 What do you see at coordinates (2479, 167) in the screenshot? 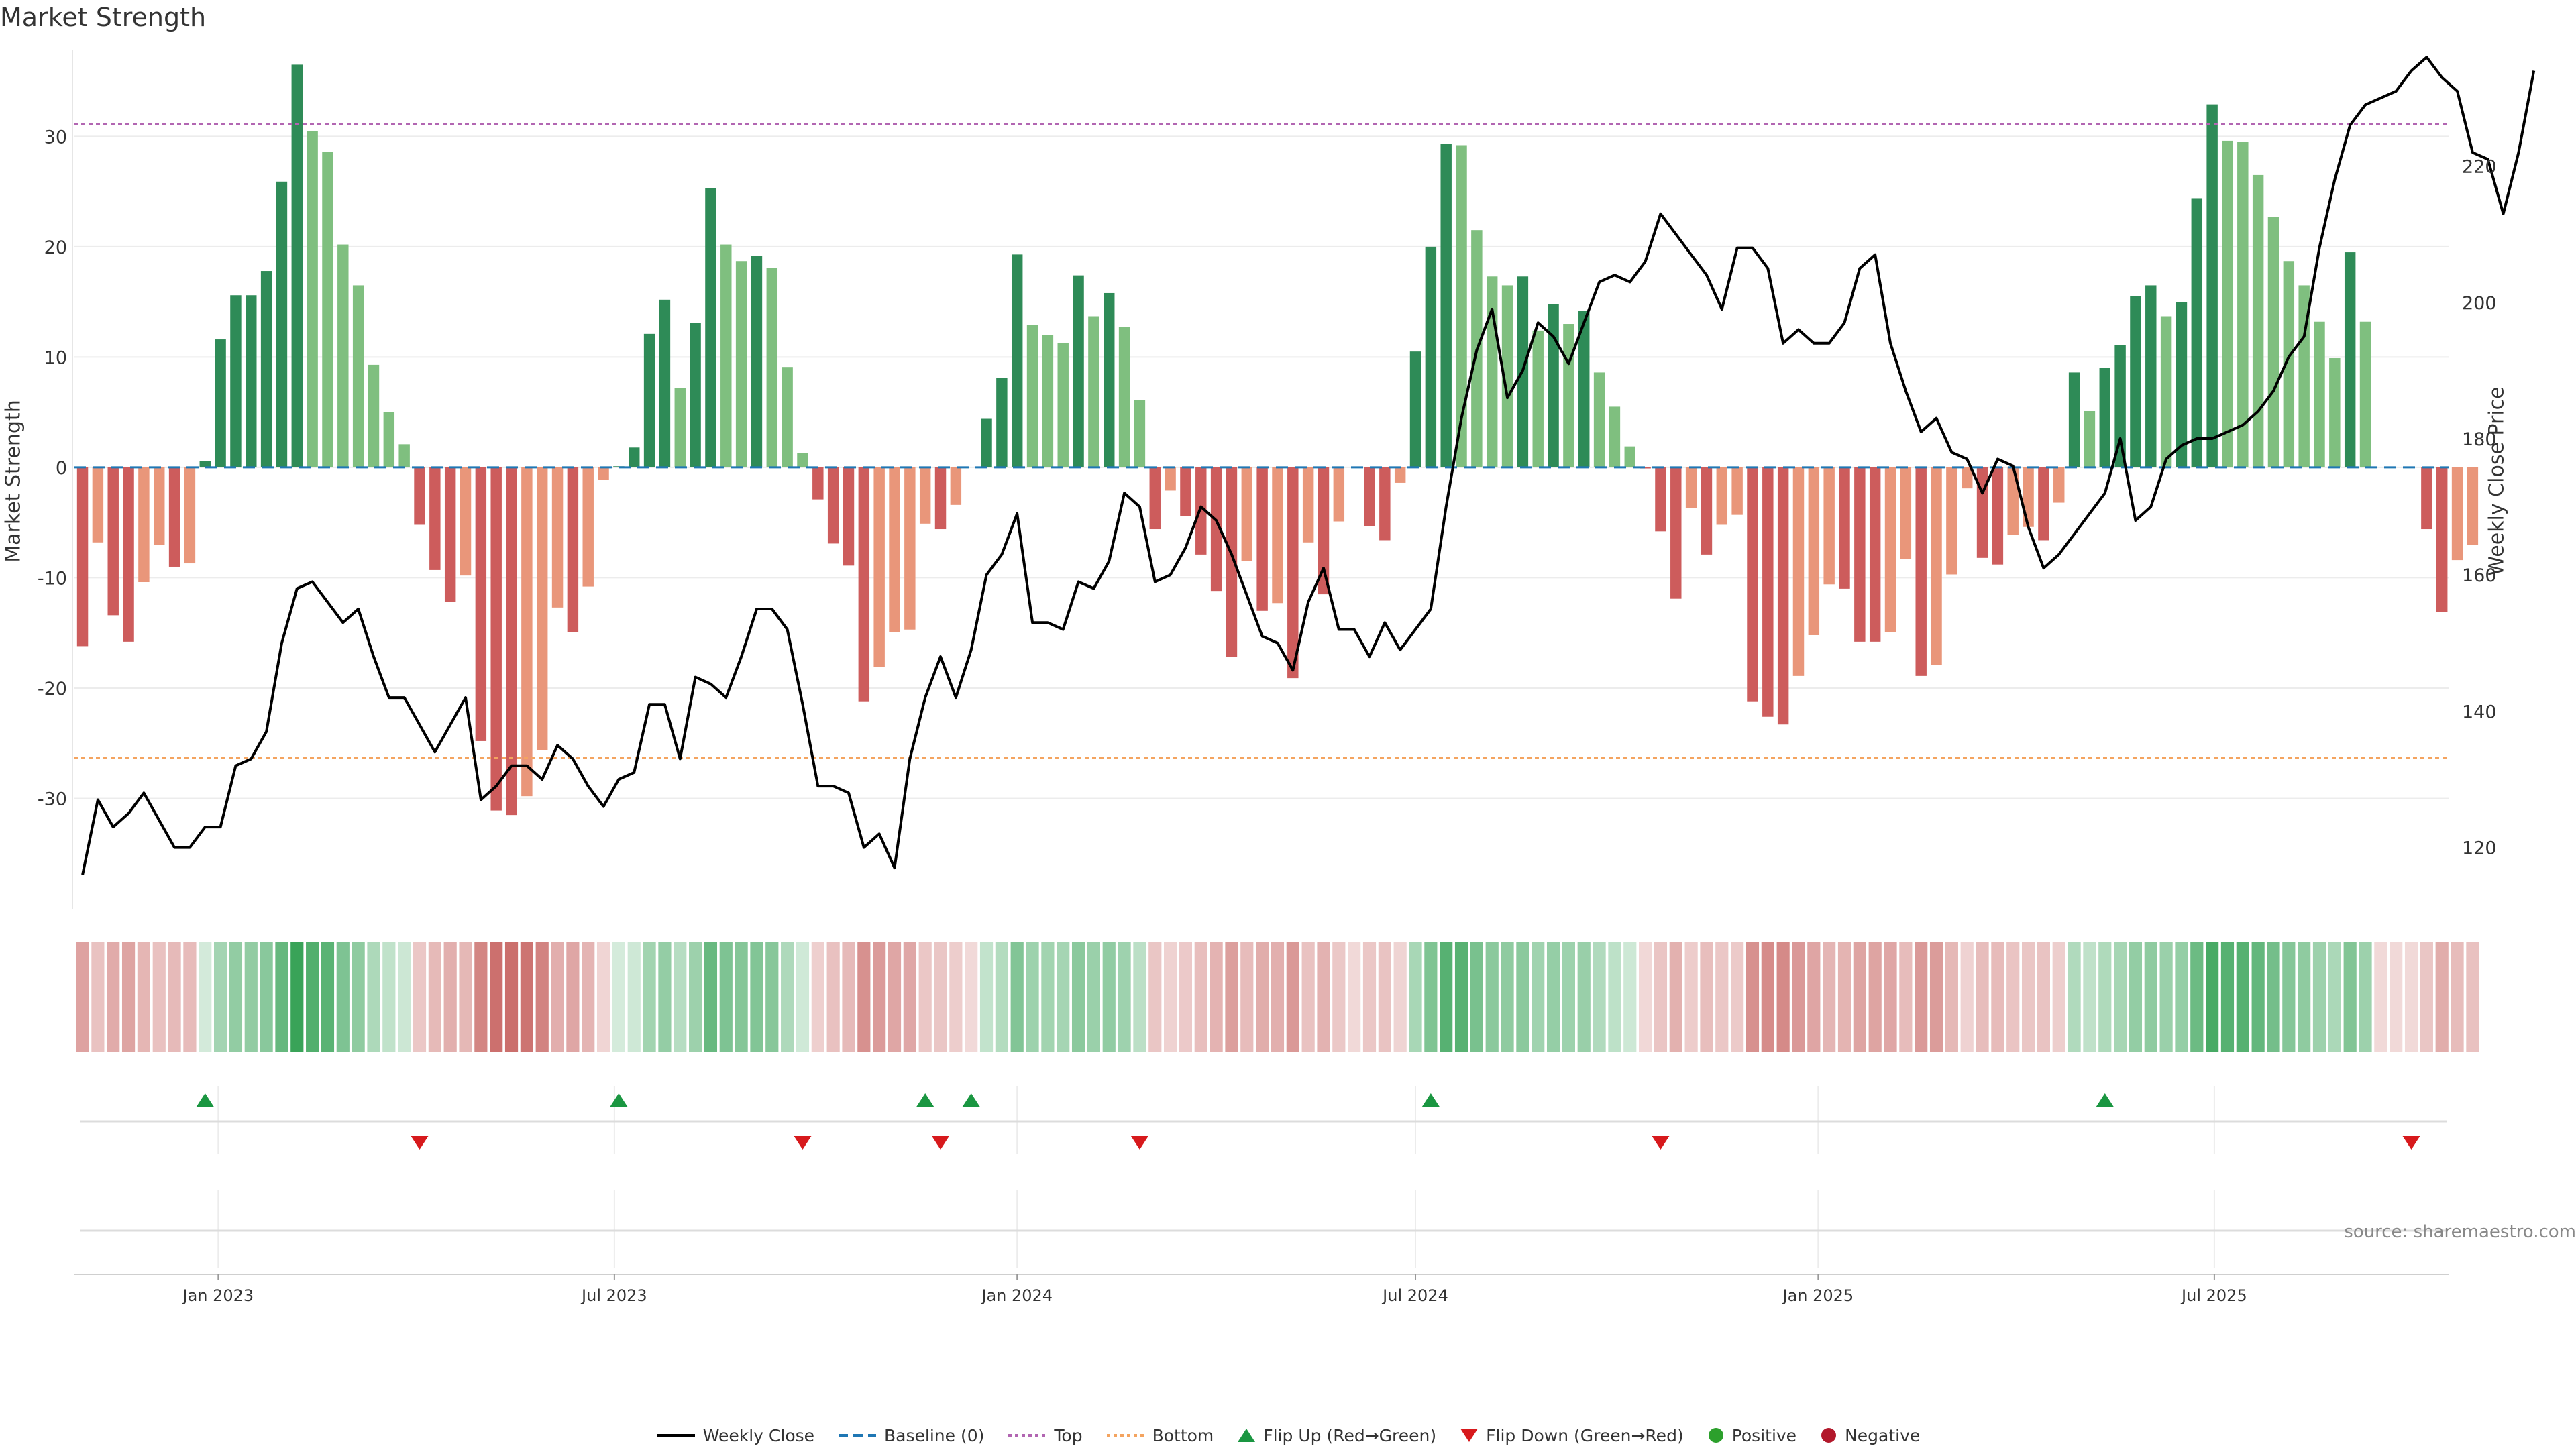
I see `right-tick-label: 220` at bounding box center [2479, 167].